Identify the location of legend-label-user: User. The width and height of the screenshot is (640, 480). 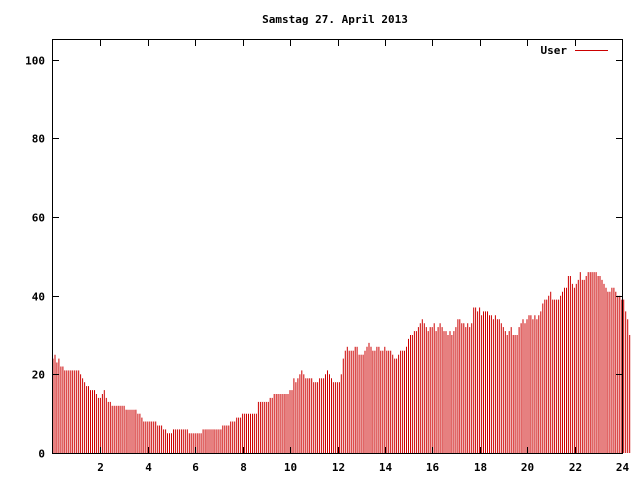
(554, 50).